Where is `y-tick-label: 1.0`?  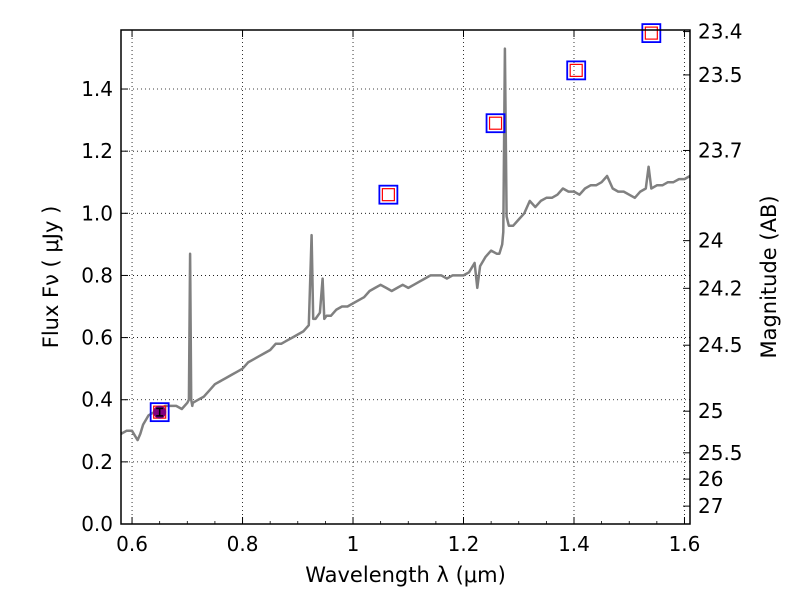 y-tick-label: 1.0 is located at coordinates (97, 213).